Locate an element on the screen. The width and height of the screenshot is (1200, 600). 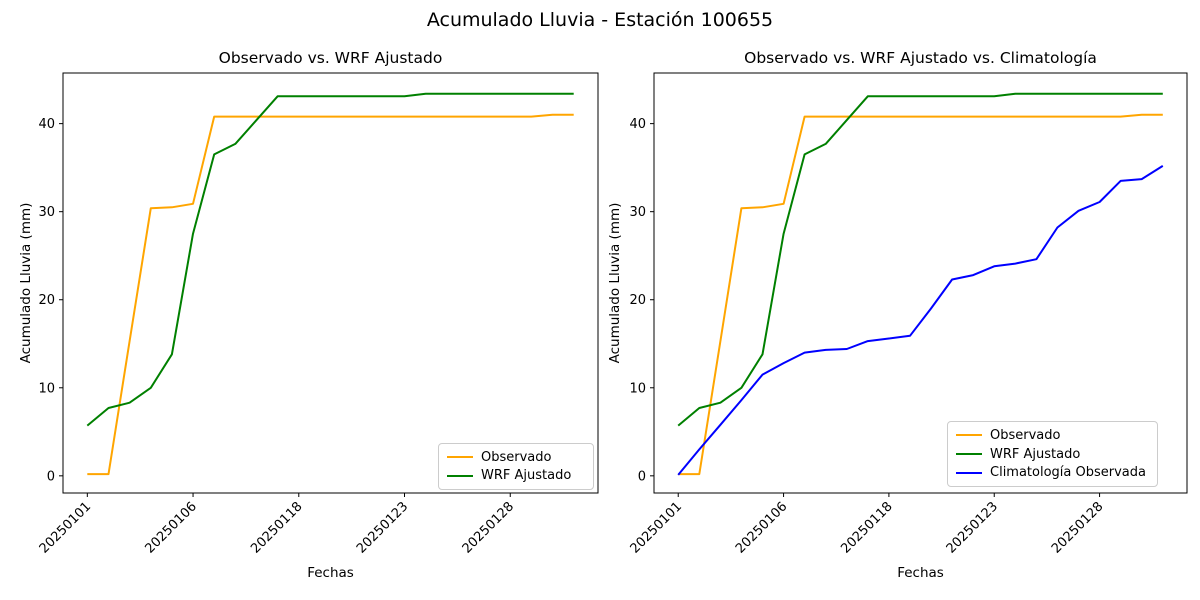
legend-label-climatologia-observada: Climatología Observada is located at coordinates (1068, 473).